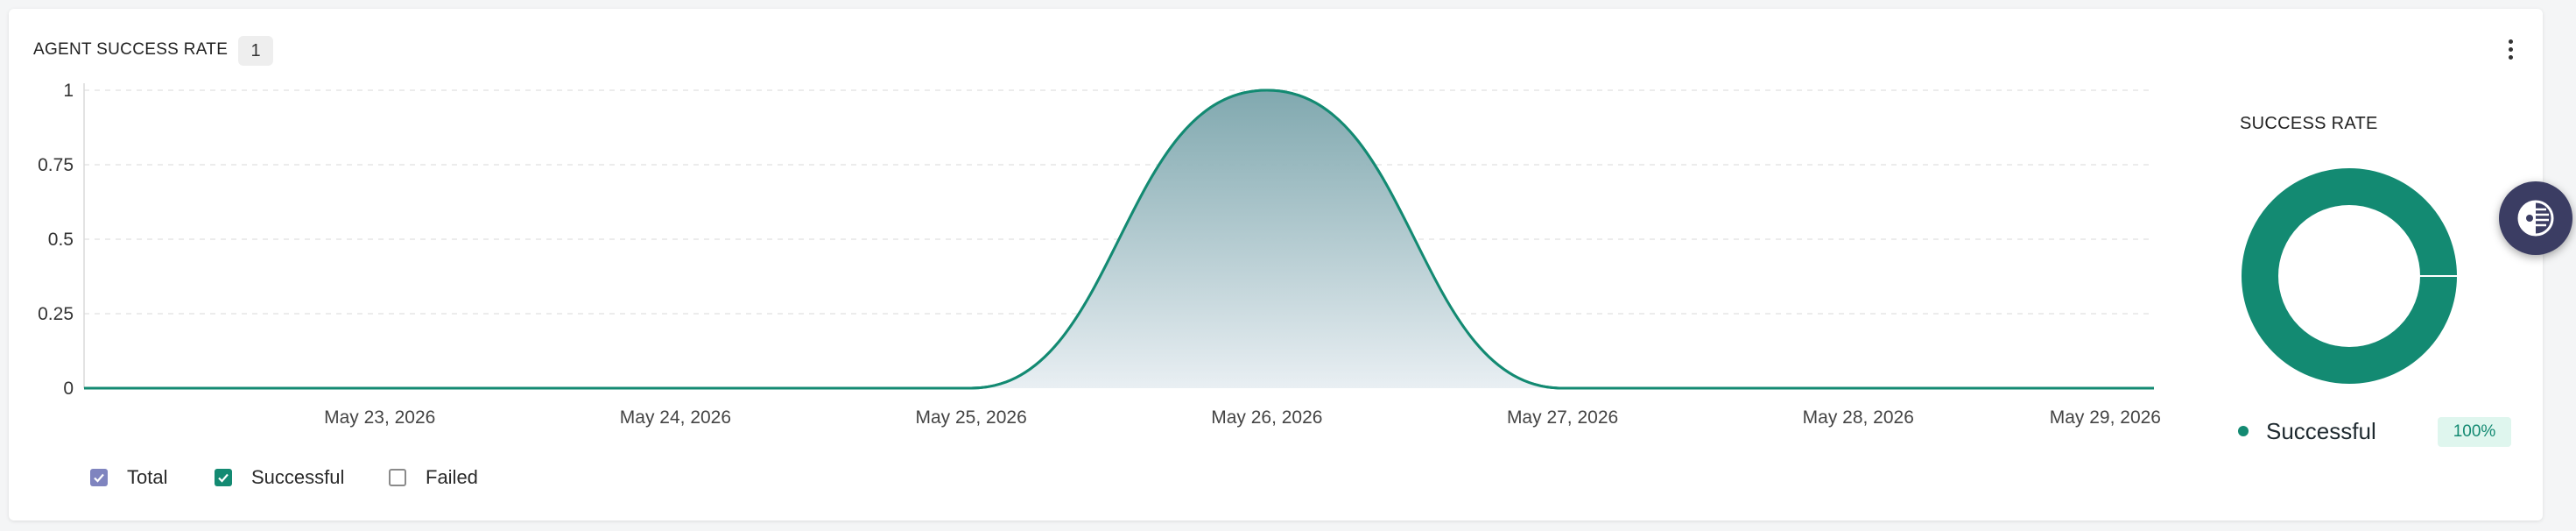 The image size is (2576, 531). I want to click on x-tick-label: May 23, 2026, so click(379, 417).